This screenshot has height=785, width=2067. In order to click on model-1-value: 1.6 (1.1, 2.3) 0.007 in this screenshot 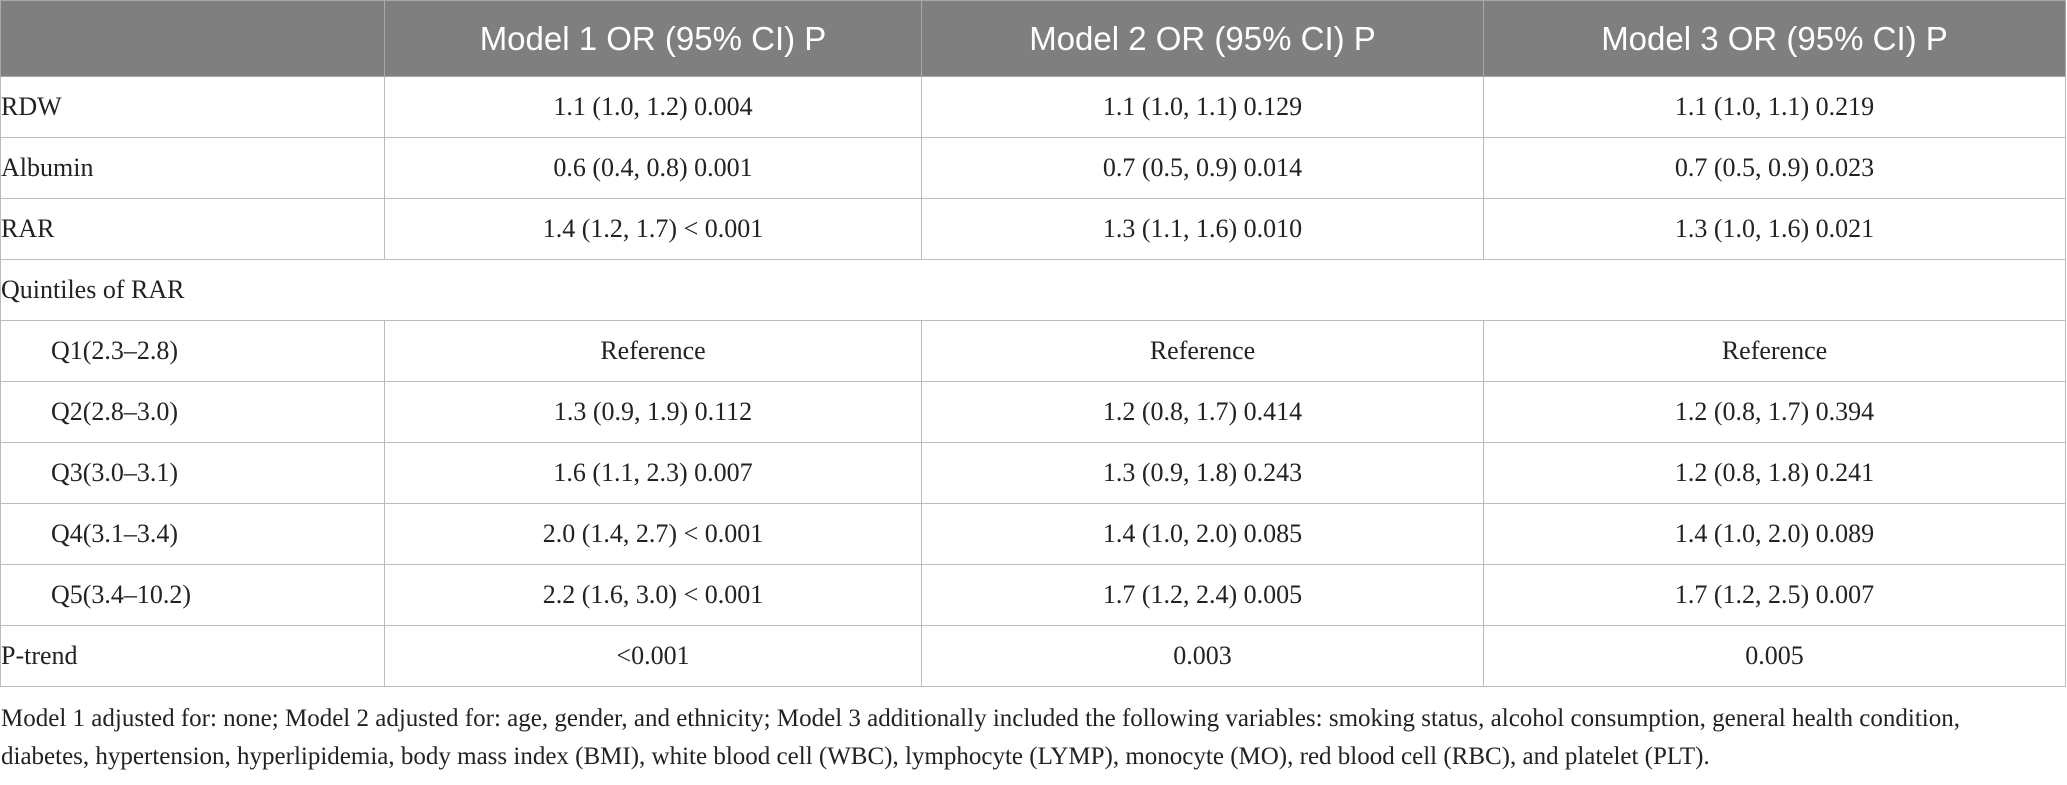, I will do `click(653, 473)`.